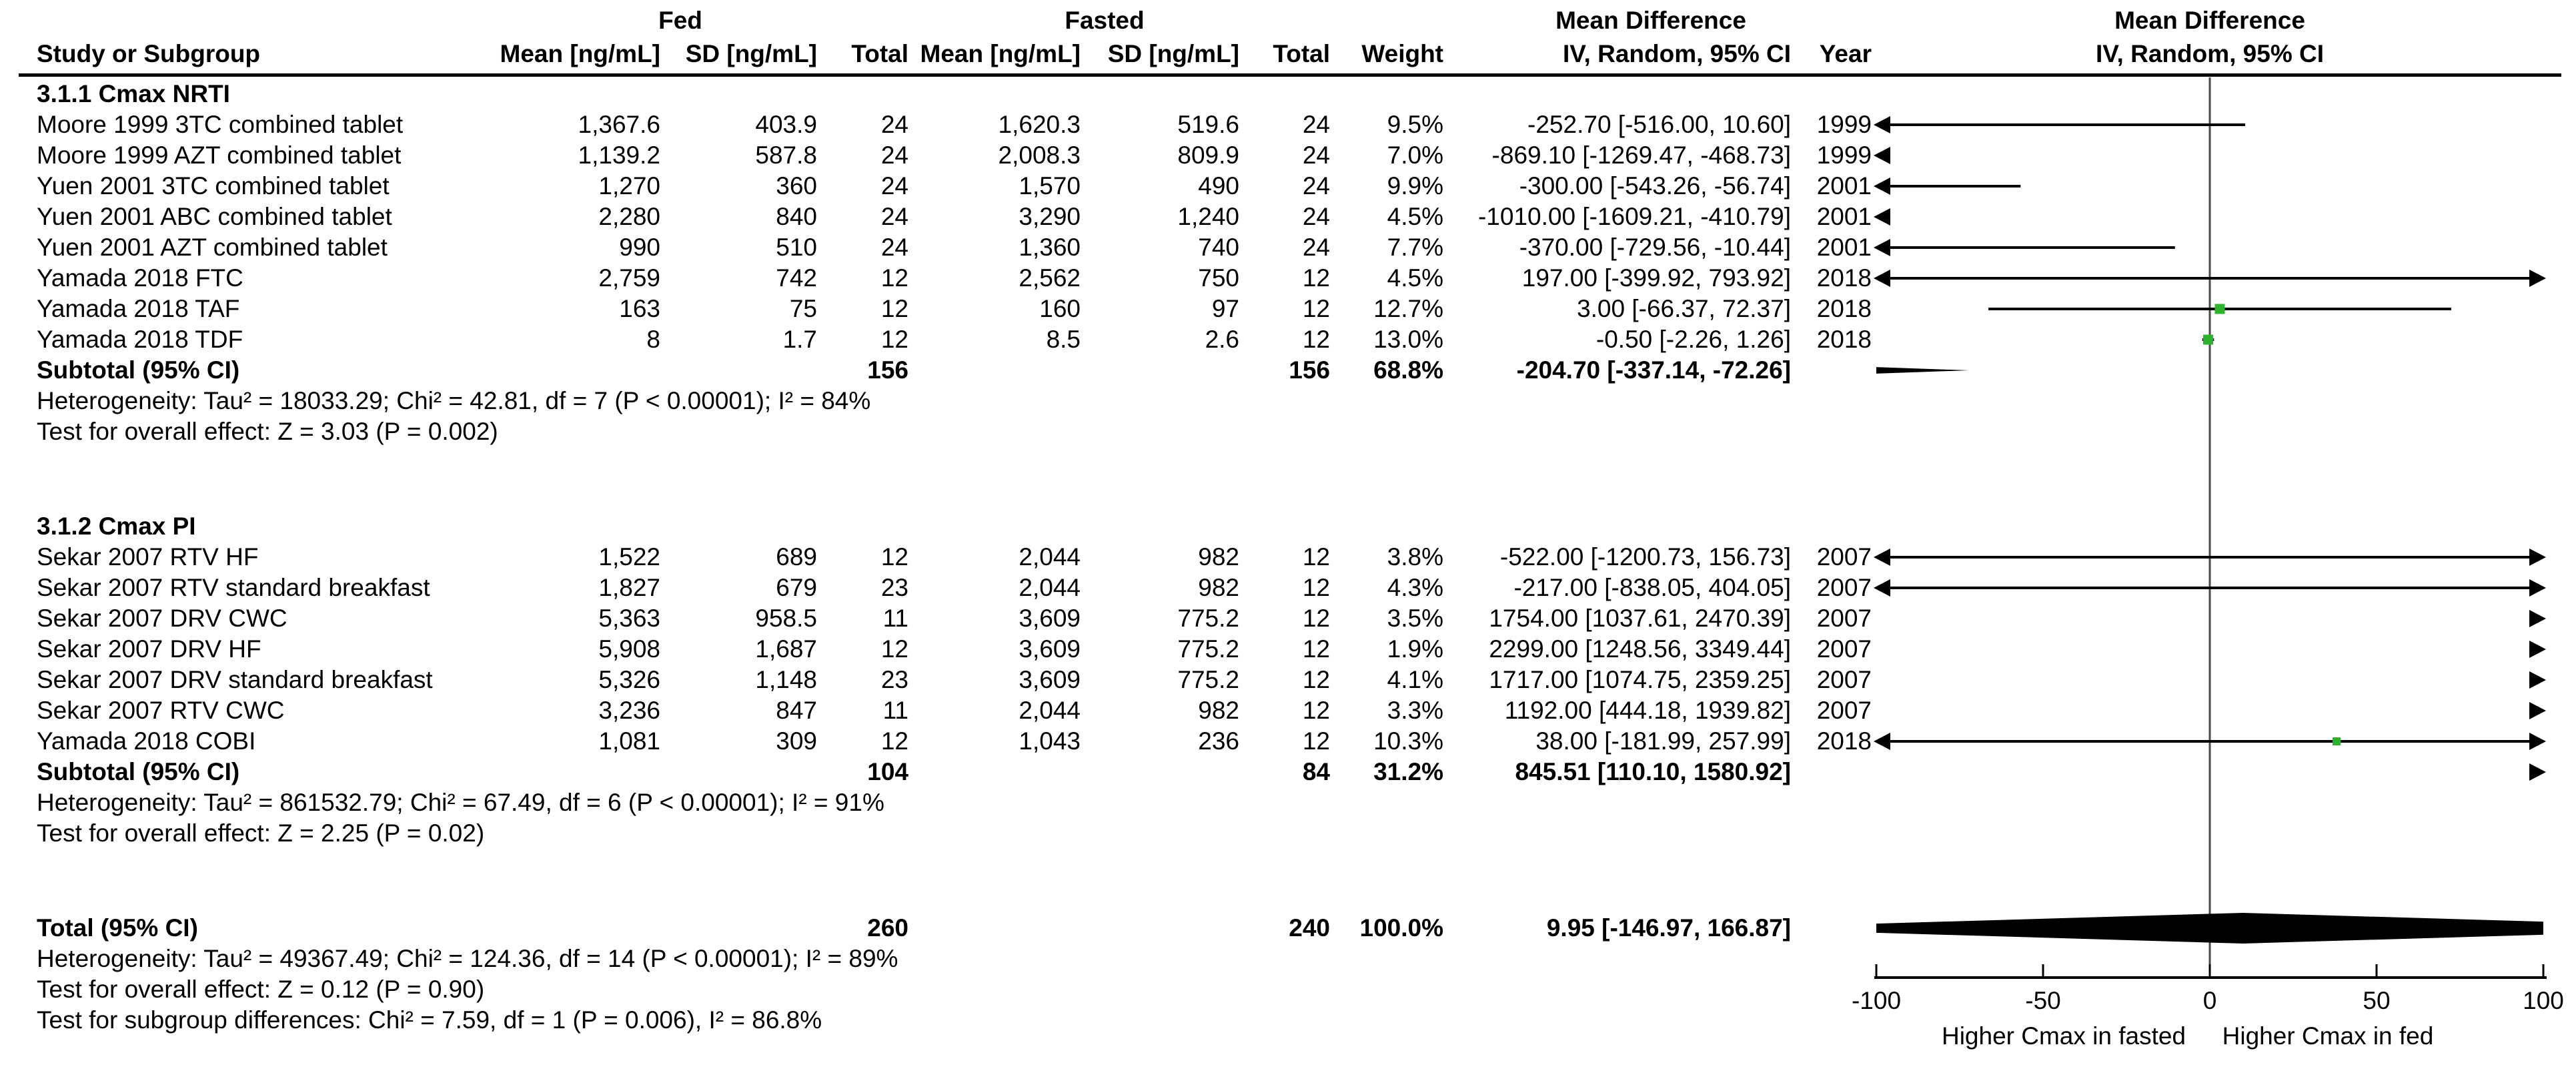 The height and width of the screenshot is (1079, 2576). Describe the element at coordinates (786, 155) in the screenshot. I see `study-fed-sd: 587.8` at that location.